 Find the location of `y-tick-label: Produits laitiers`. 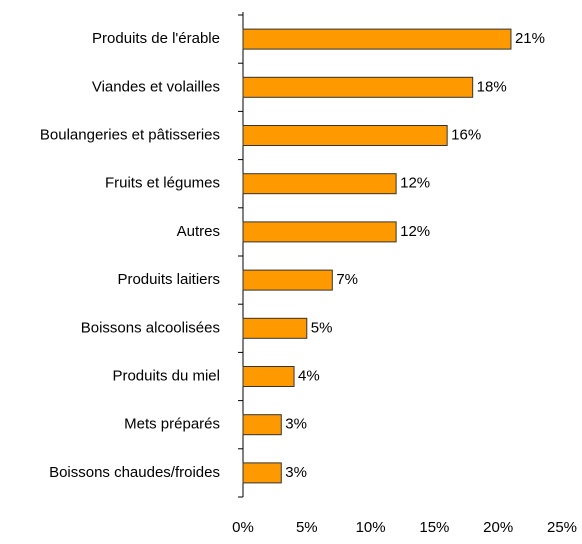

y-tick-label: Produits laitiers is located at coordinates (168, 279).